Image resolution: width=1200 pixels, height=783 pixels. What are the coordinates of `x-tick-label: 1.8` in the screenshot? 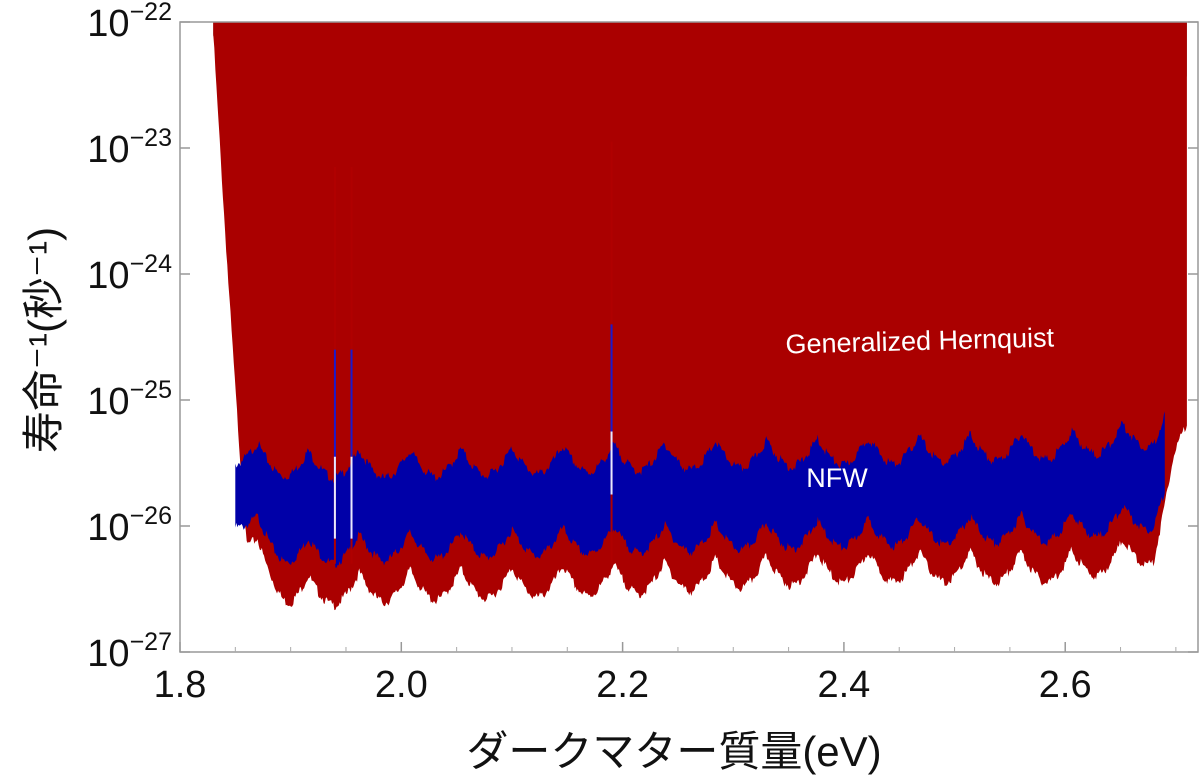 It's located at (180, 685).